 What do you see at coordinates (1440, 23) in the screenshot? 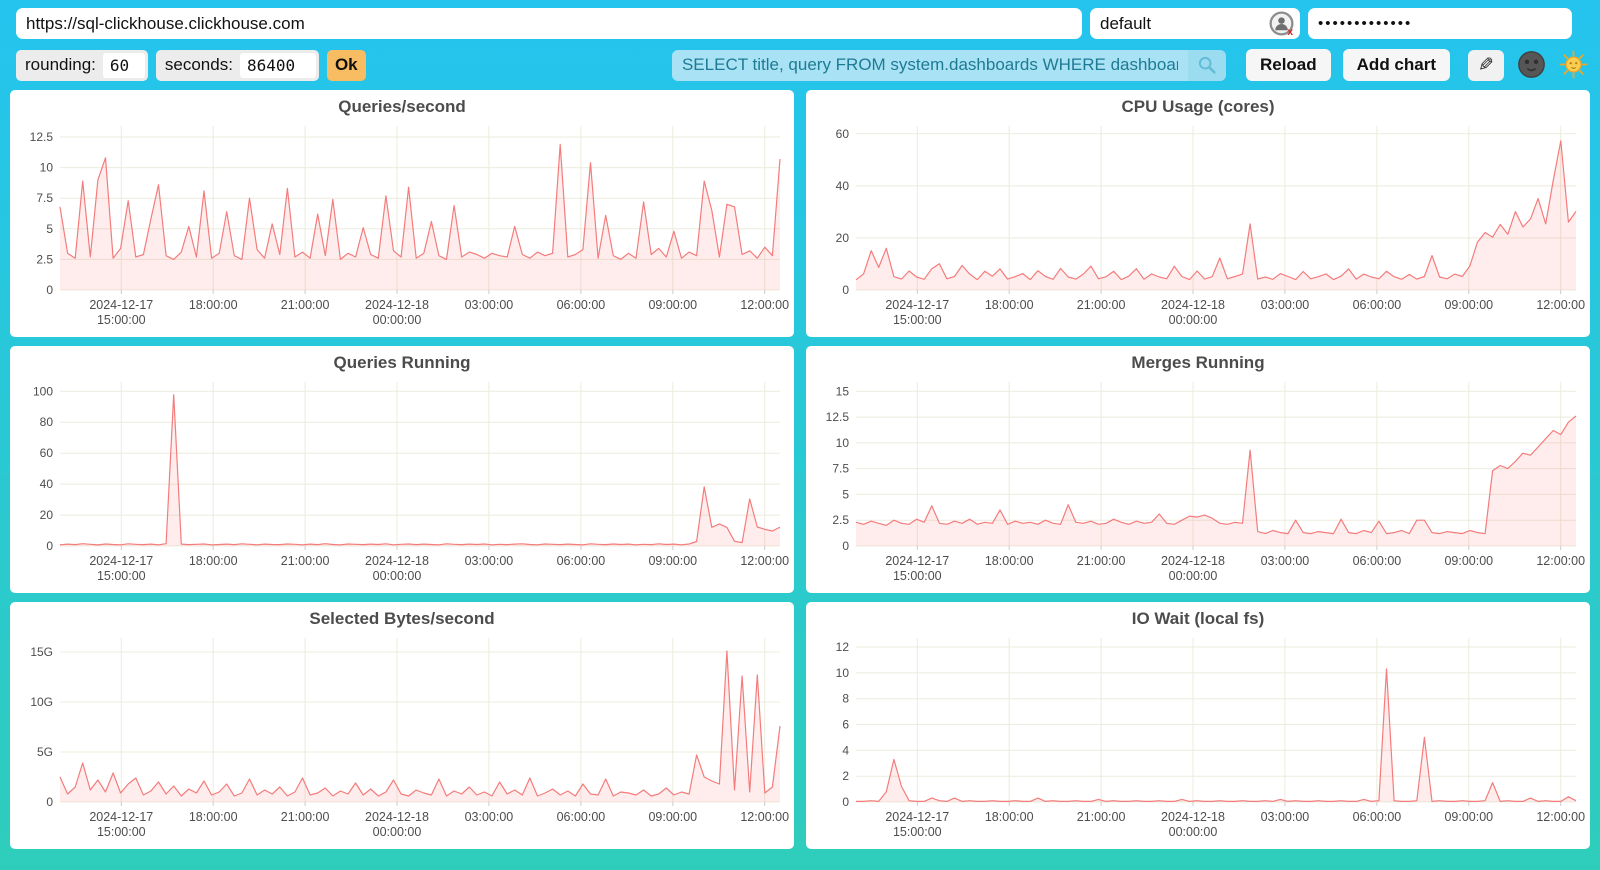
I see `password-input` at bounding box center [1440, 23].